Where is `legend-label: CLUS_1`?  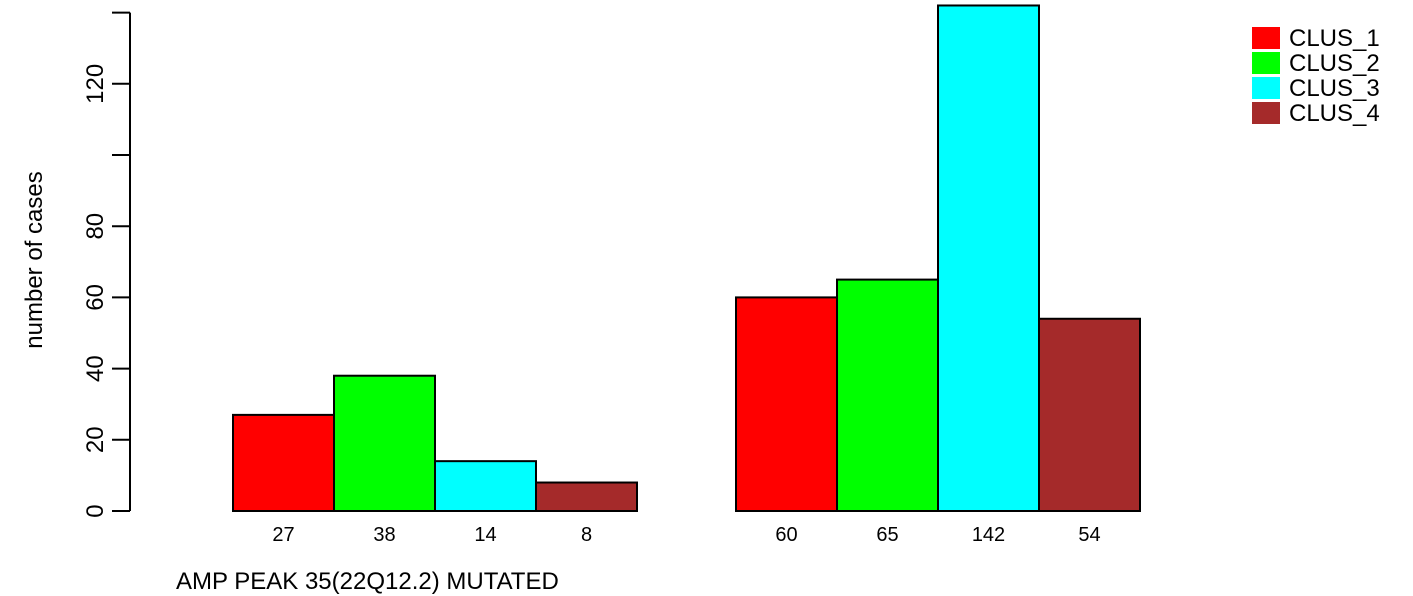
legend-label: CLUS_1 is located at coordinates (1334, 38).